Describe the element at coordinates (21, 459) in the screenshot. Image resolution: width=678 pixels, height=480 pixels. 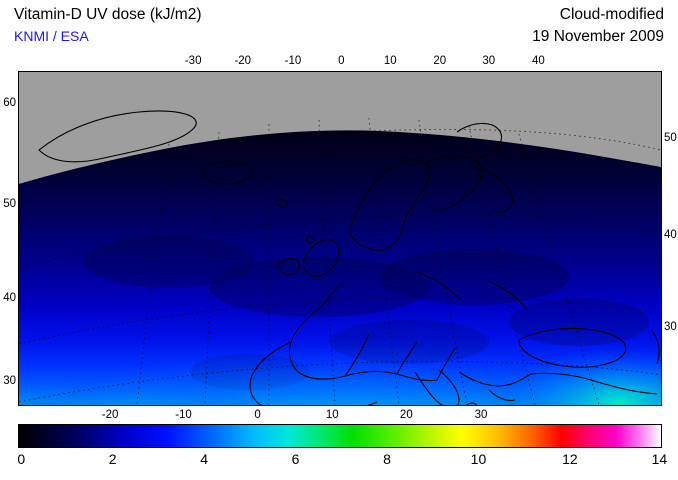
I see `colorbar-tick-label: 0` at that location.